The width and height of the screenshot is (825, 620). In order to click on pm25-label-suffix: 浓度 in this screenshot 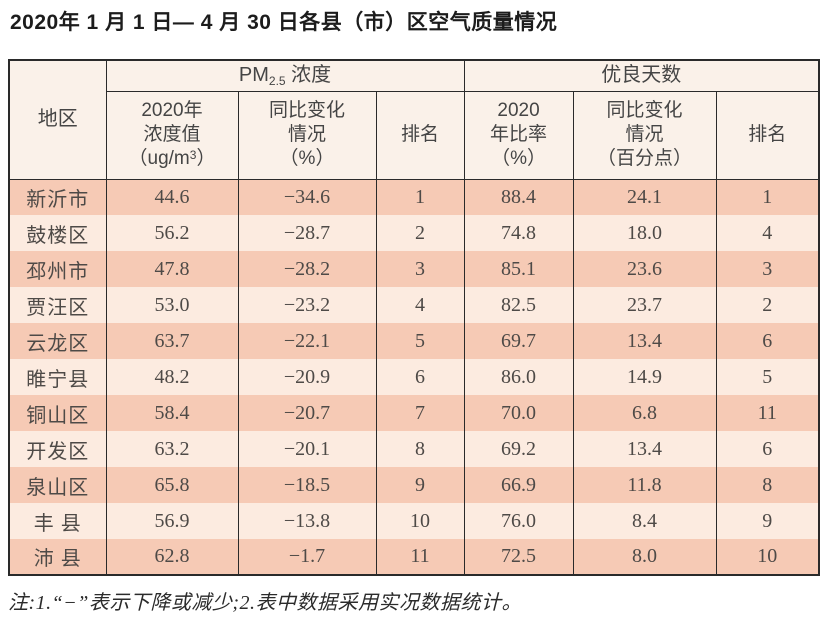, I will do `click(308, 74)`.